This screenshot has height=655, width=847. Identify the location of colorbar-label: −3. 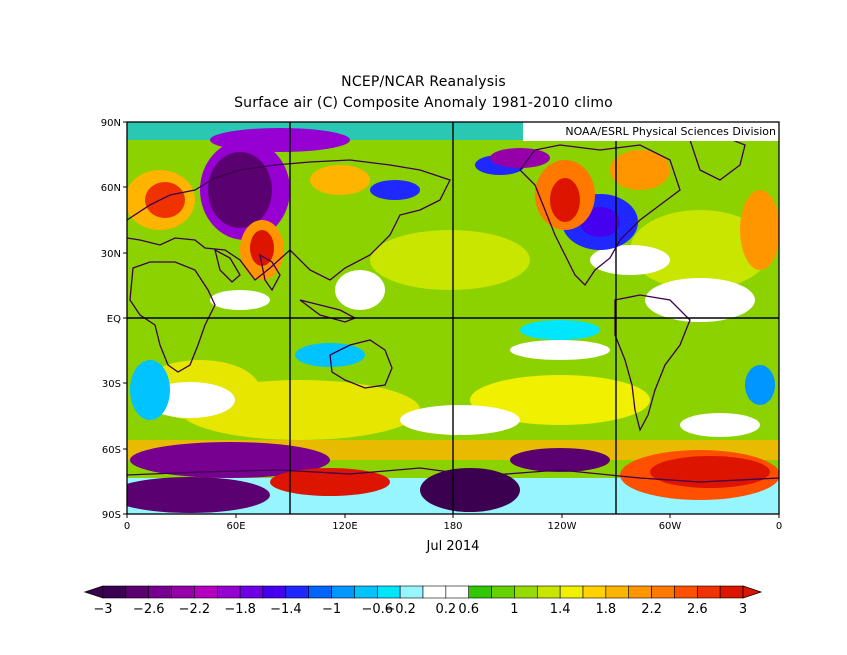
(102, 609).